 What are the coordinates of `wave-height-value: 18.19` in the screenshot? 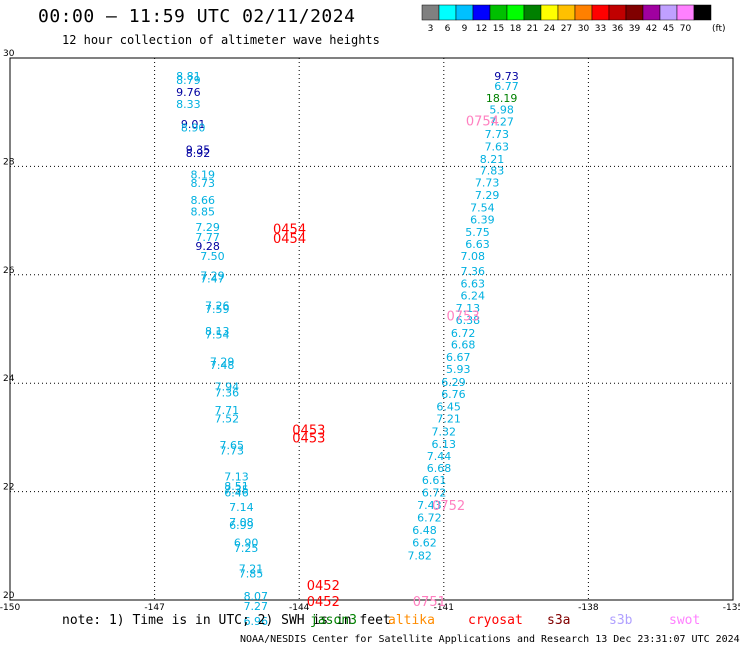 It's located at (502, 98).